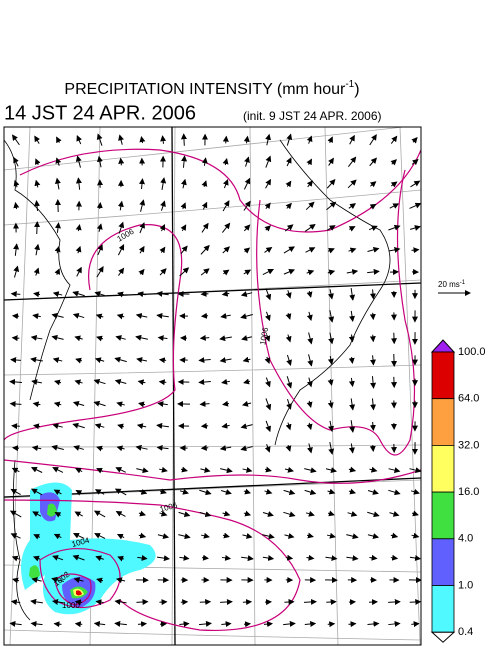 This screenshot has width=500, height=655. What do you see at coordinates (88, 549) in the screenshot?
I see `precipitation` at bounding box center [88, 549].